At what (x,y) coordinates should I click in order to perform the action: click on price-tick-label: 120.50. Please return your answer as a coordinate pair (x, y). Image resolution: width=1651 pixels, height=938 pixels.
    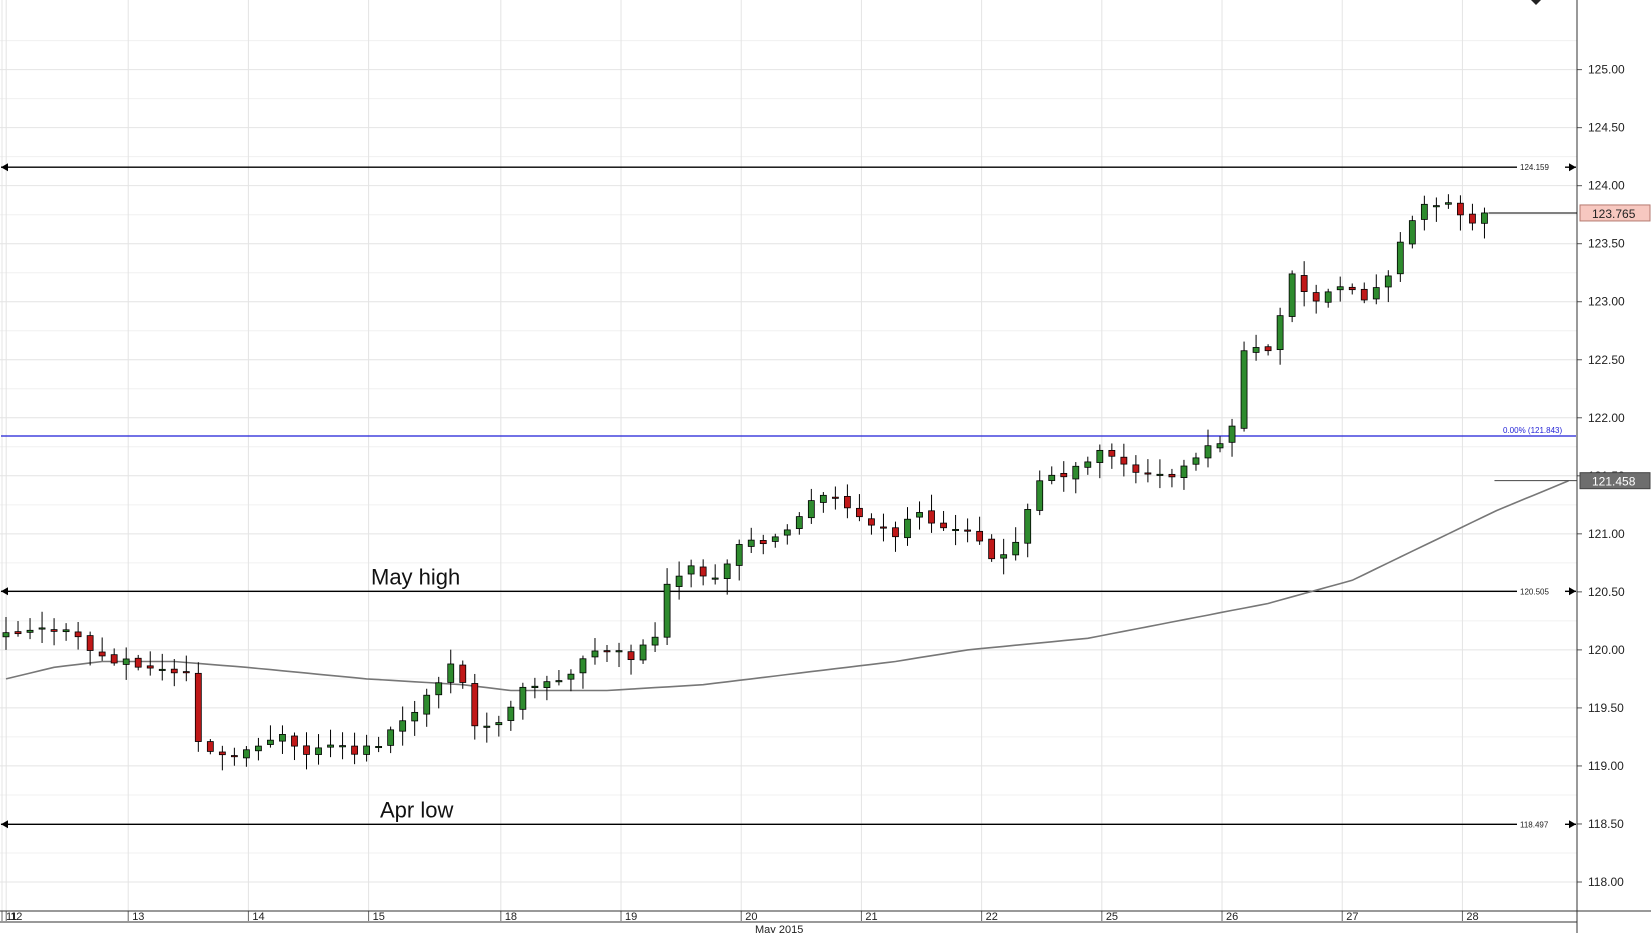
    Looking at the image, I should click on (1606, 592).